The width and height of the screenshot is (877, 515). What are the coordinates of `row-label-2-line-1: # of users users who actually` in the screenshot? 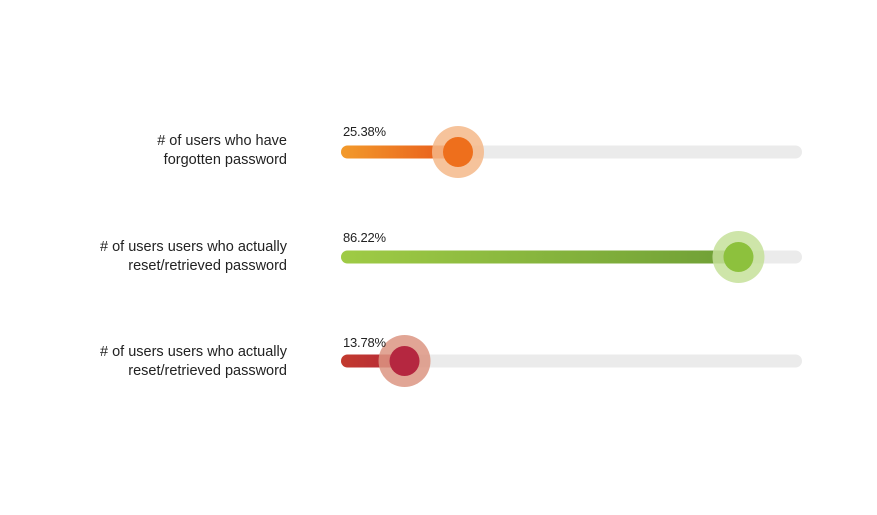 It's located at (193, 247).